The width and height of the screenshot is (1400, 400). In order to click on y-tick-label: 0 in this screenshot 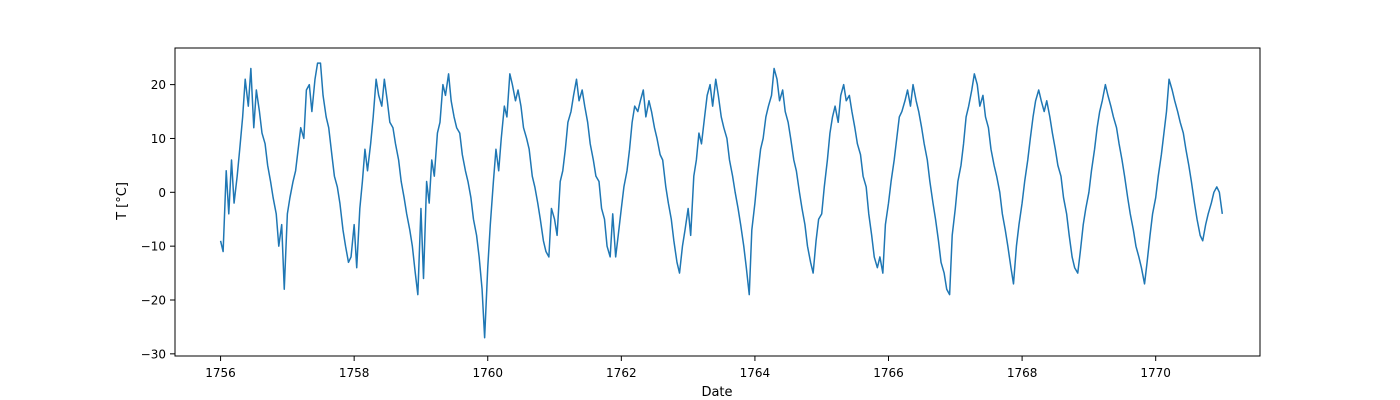, I will do `click(162, 193)`.